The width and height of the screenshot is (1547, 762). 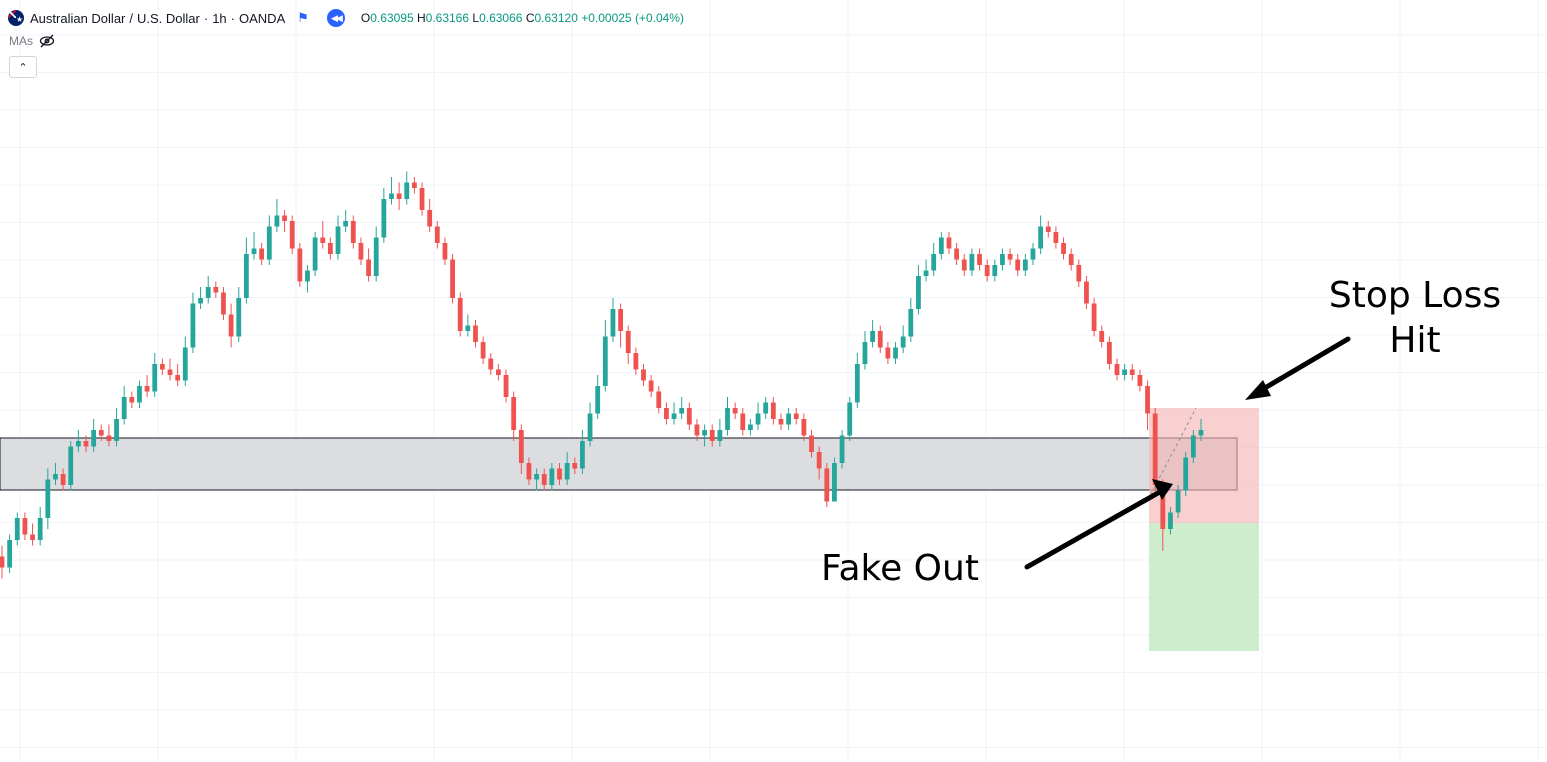 I want to click on quote-name: U.S. Dollar, so click(x=168, y=18).